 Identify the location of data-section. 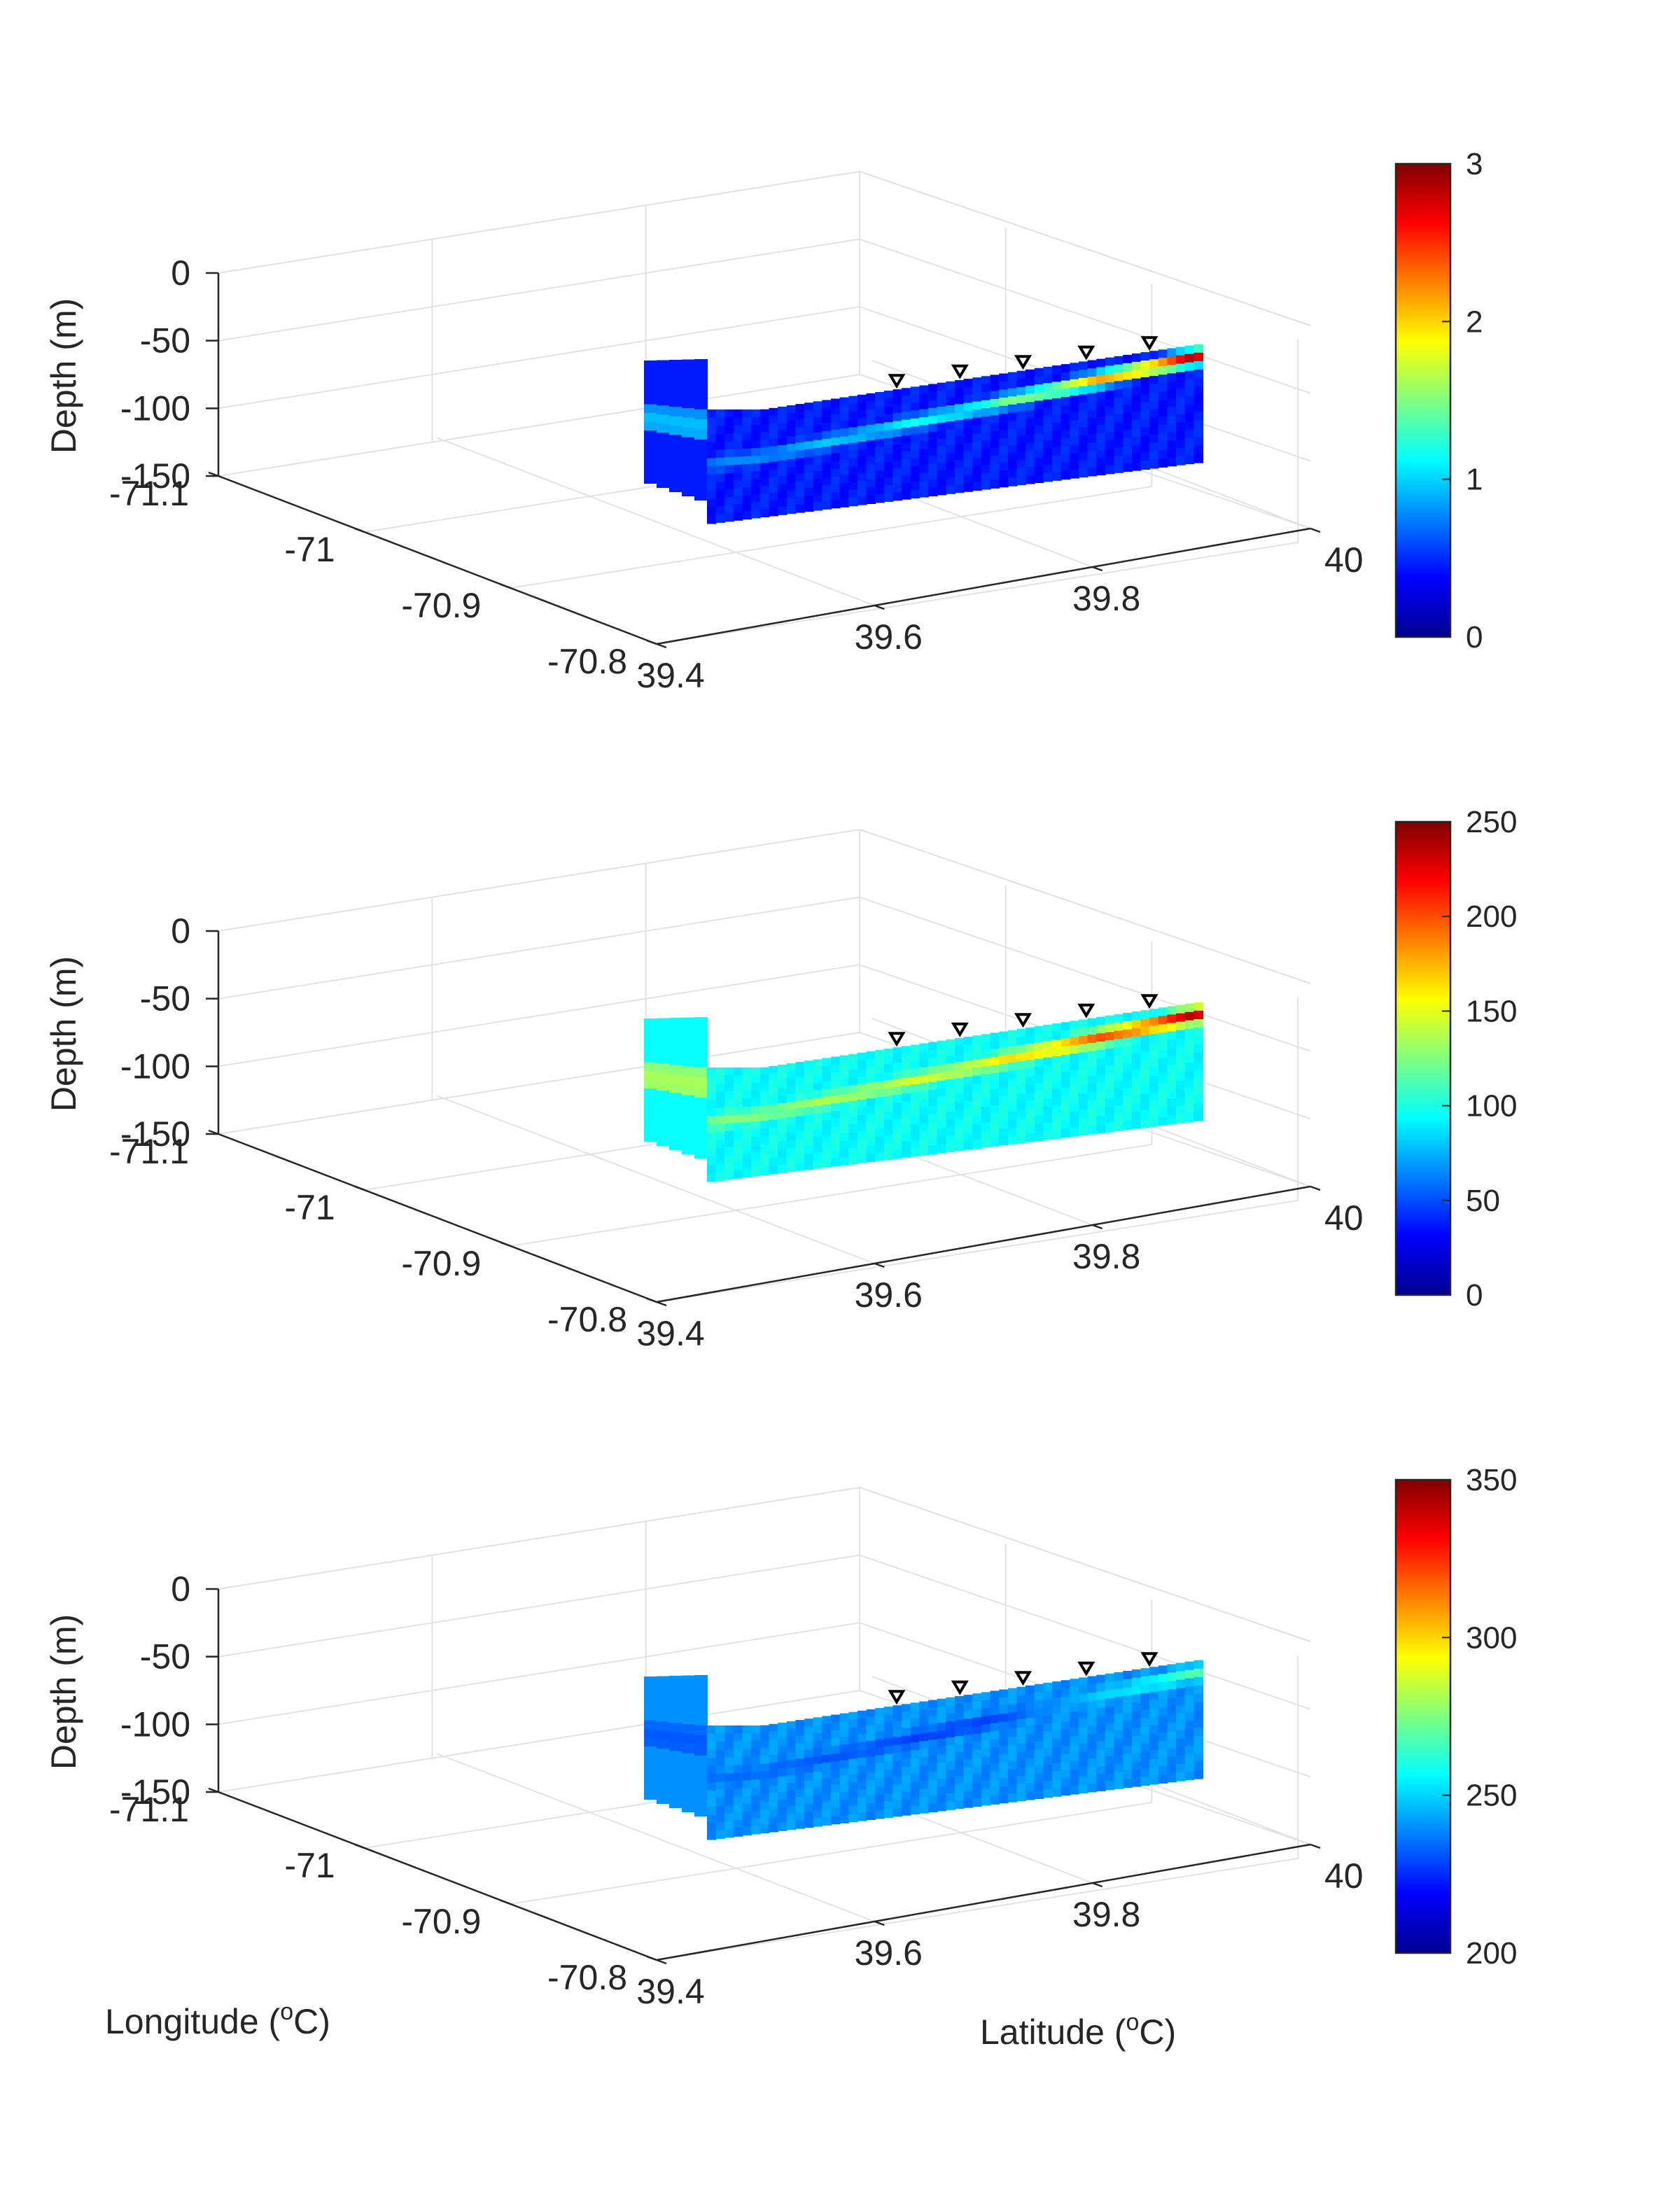
(923, 1088).